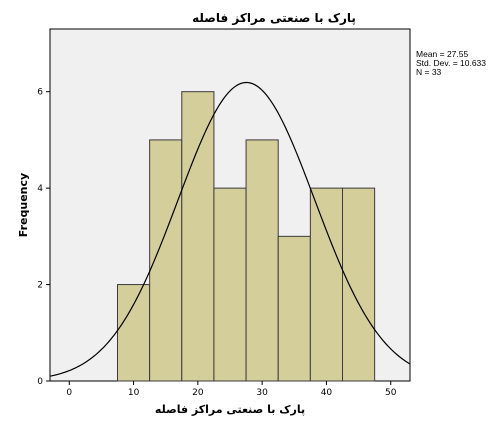 Image resolution: width=492 pixels, height=421 pixels. I want to click on y-axis-label: Frequency, so click(23, 205).